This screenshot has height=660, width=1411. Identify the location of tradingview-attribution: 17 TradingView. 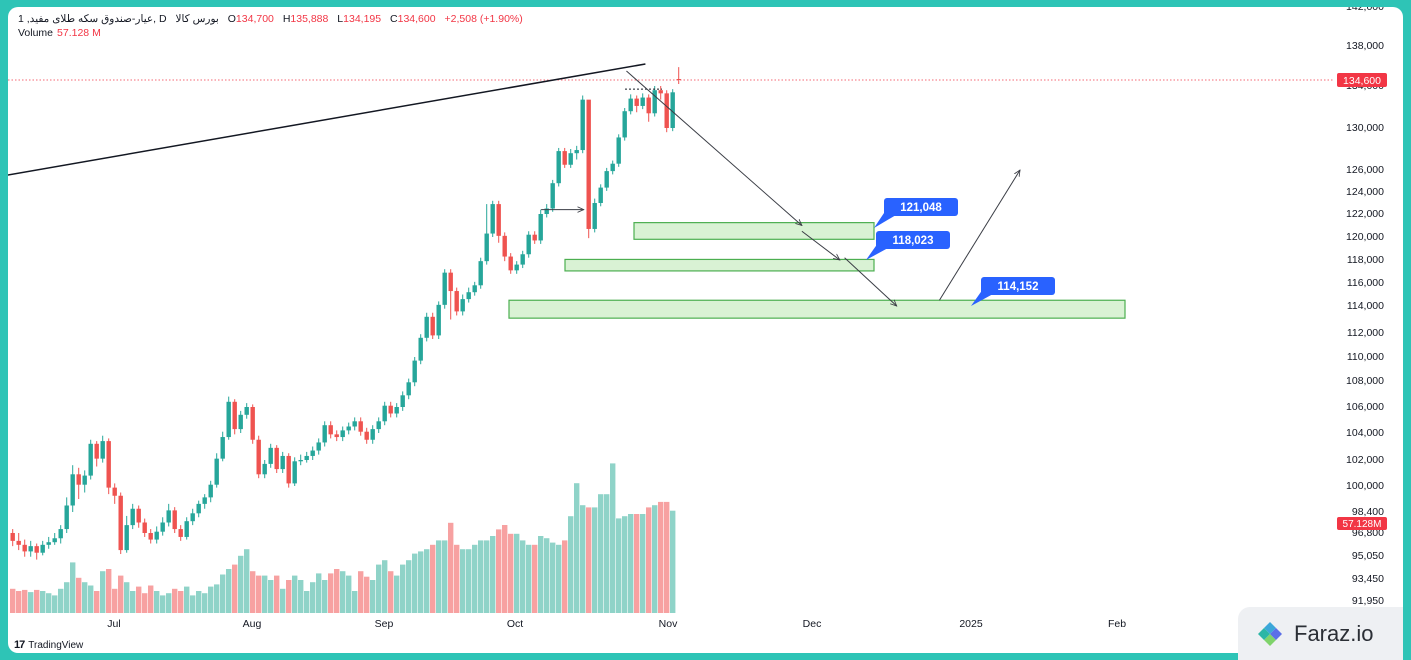
(48, 645).